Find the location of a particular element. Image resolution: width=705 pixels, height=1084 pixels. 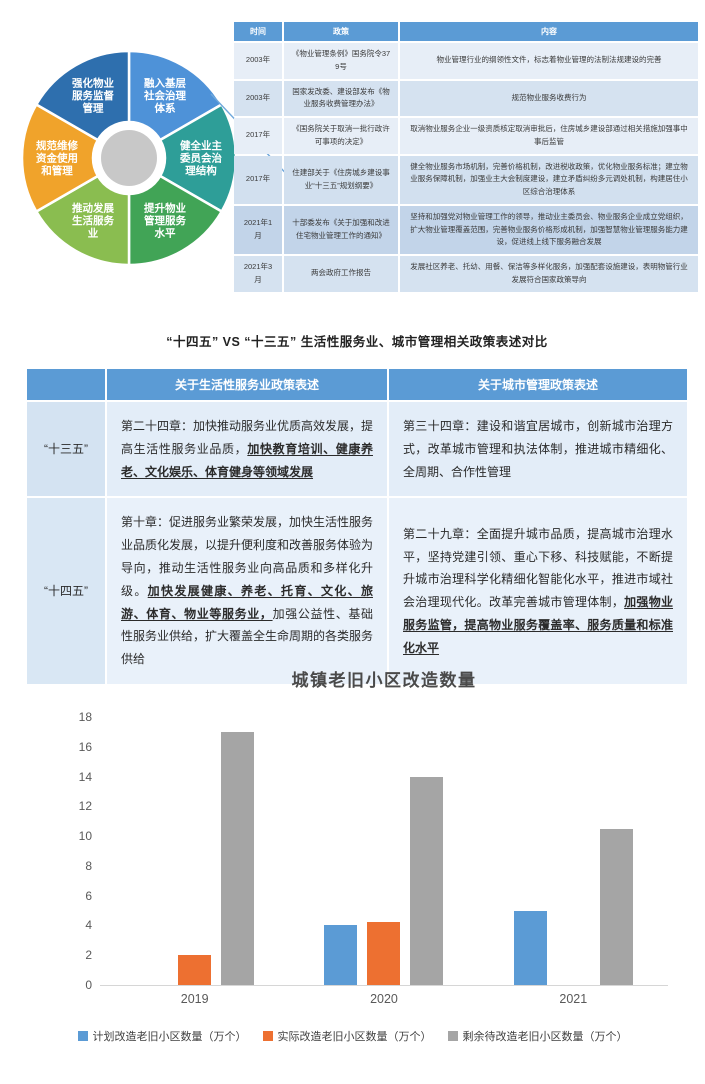

policy-column-header: 政策 is located at coordinates (341, 31).